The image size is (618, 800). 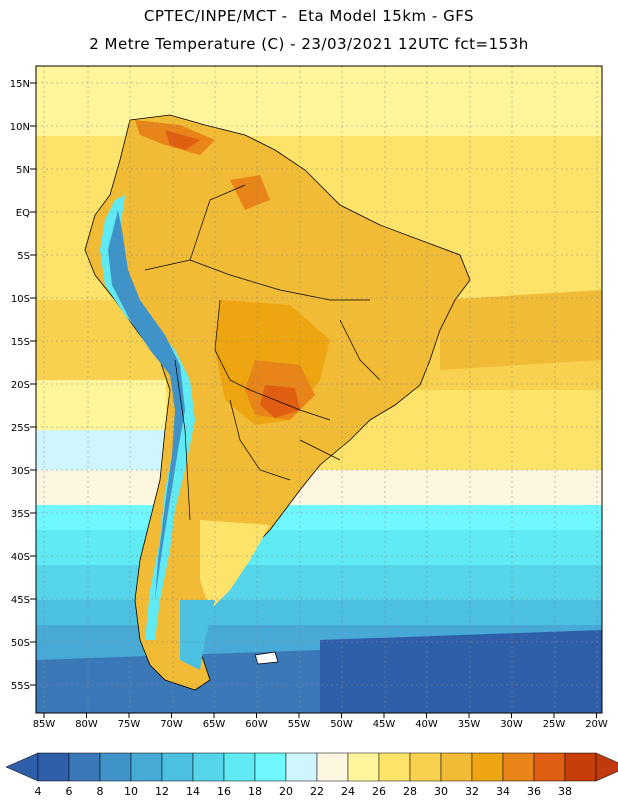 What do you see at coordinates (20, 385) in the screenshot?
I see `lat-label-20s: 20S` at bounding box center [20, 385].